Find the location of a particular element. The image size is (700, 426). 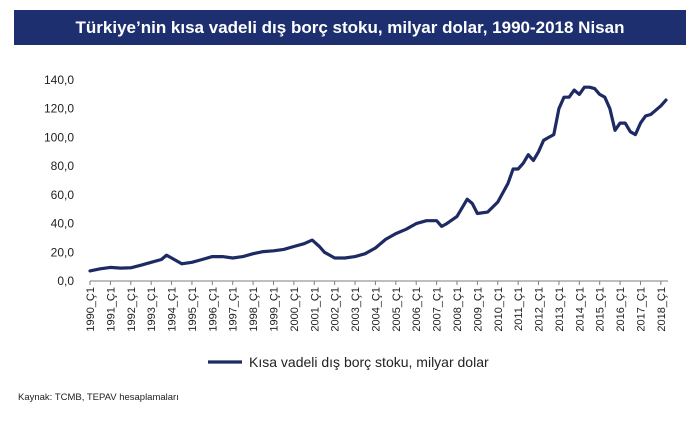

x-tick-label: 2006_Ç1 is located at coordinates (417, 309).